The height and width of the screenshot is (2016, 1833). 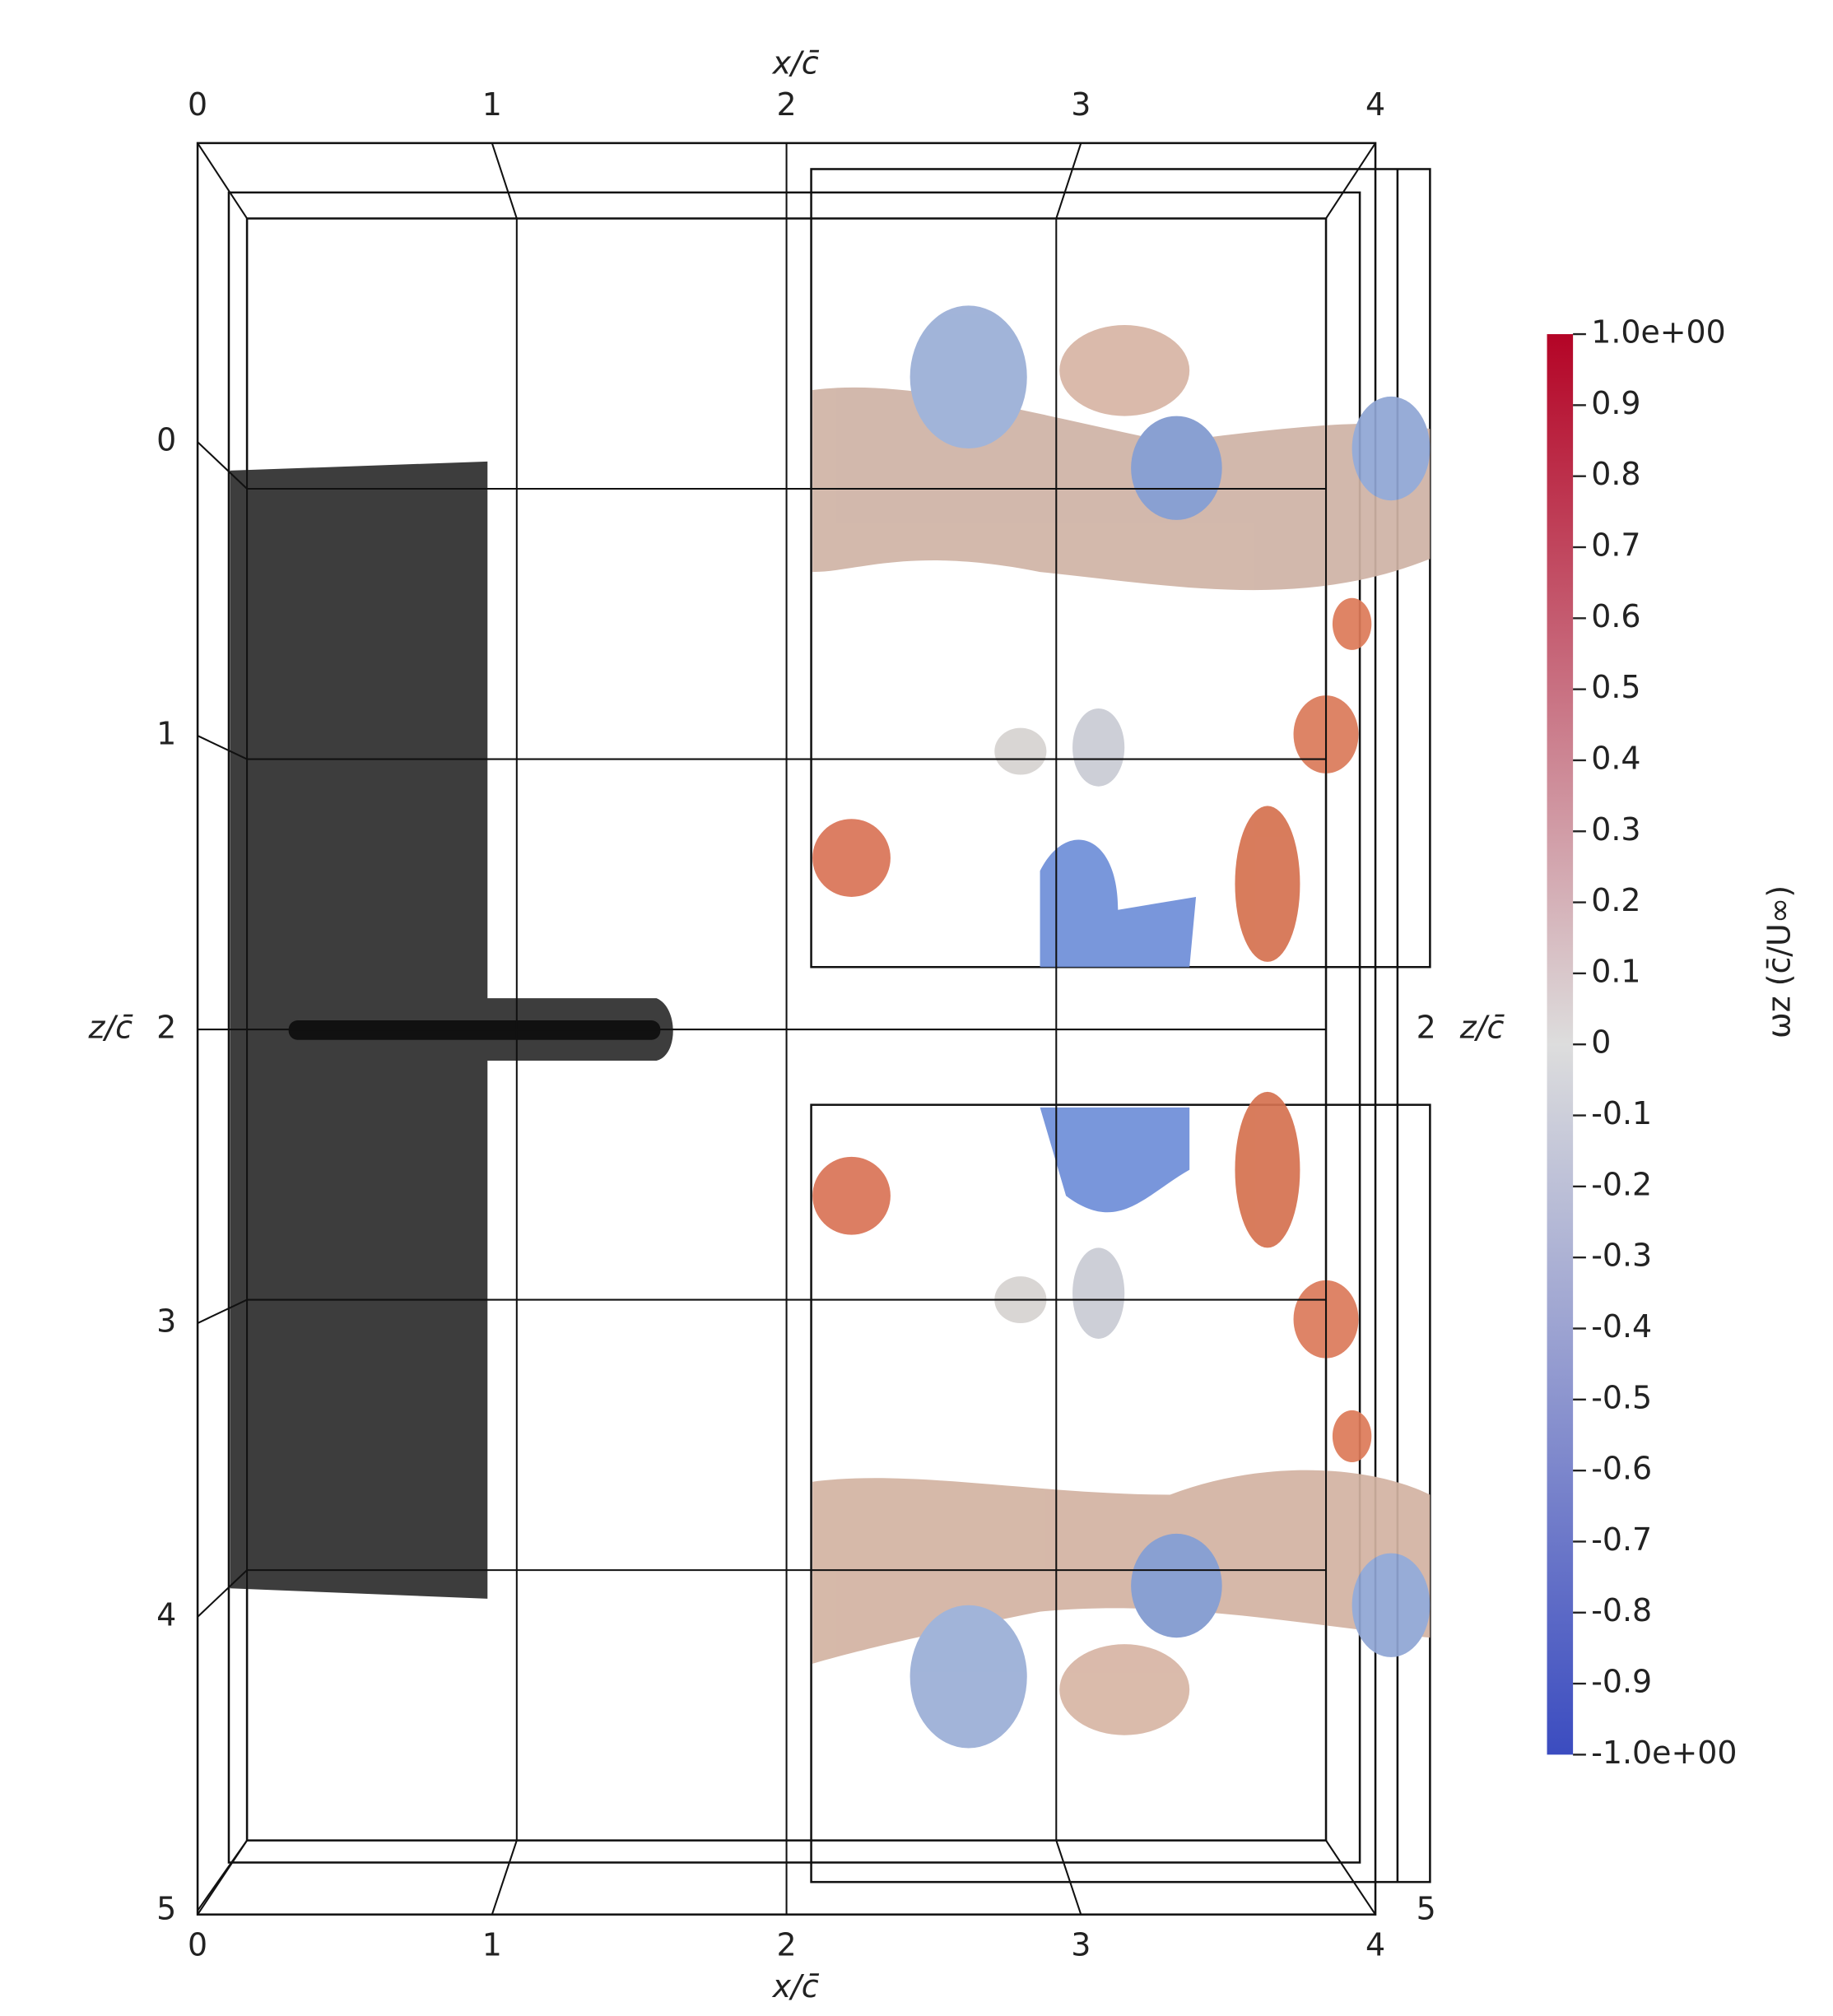 What do you see at coordinates (1779, 961) in the screenshot?
I see `colorbar-title: ωz (c̄/U∞)` at bounding box center [1779, 961].